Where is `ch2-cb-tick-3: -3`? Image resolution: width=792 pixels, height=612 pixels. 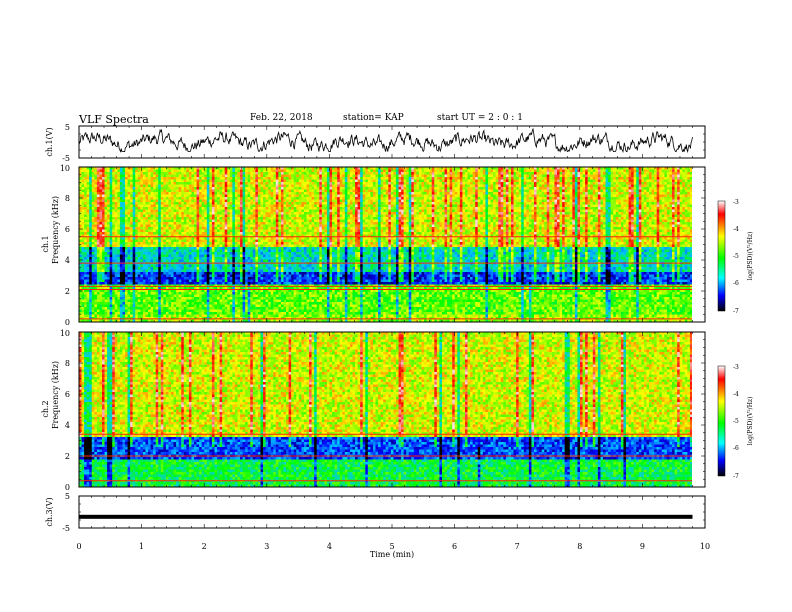 ch2-cb-tick-3: -3 is located at coordinates (736, 367).